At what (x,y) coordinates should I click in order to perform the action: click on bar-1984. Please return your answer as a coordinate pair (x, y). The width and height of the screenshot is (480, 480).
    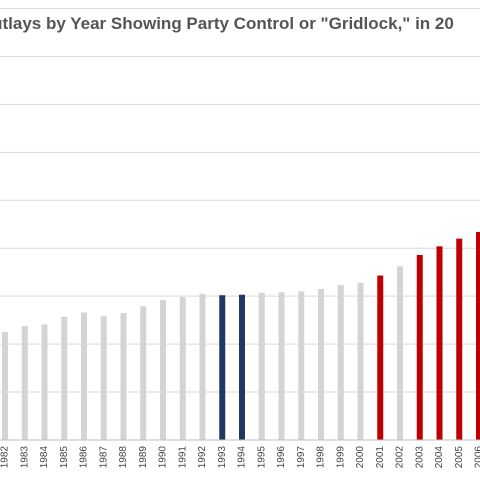
    Looking at the image, I should click on (44, 382).